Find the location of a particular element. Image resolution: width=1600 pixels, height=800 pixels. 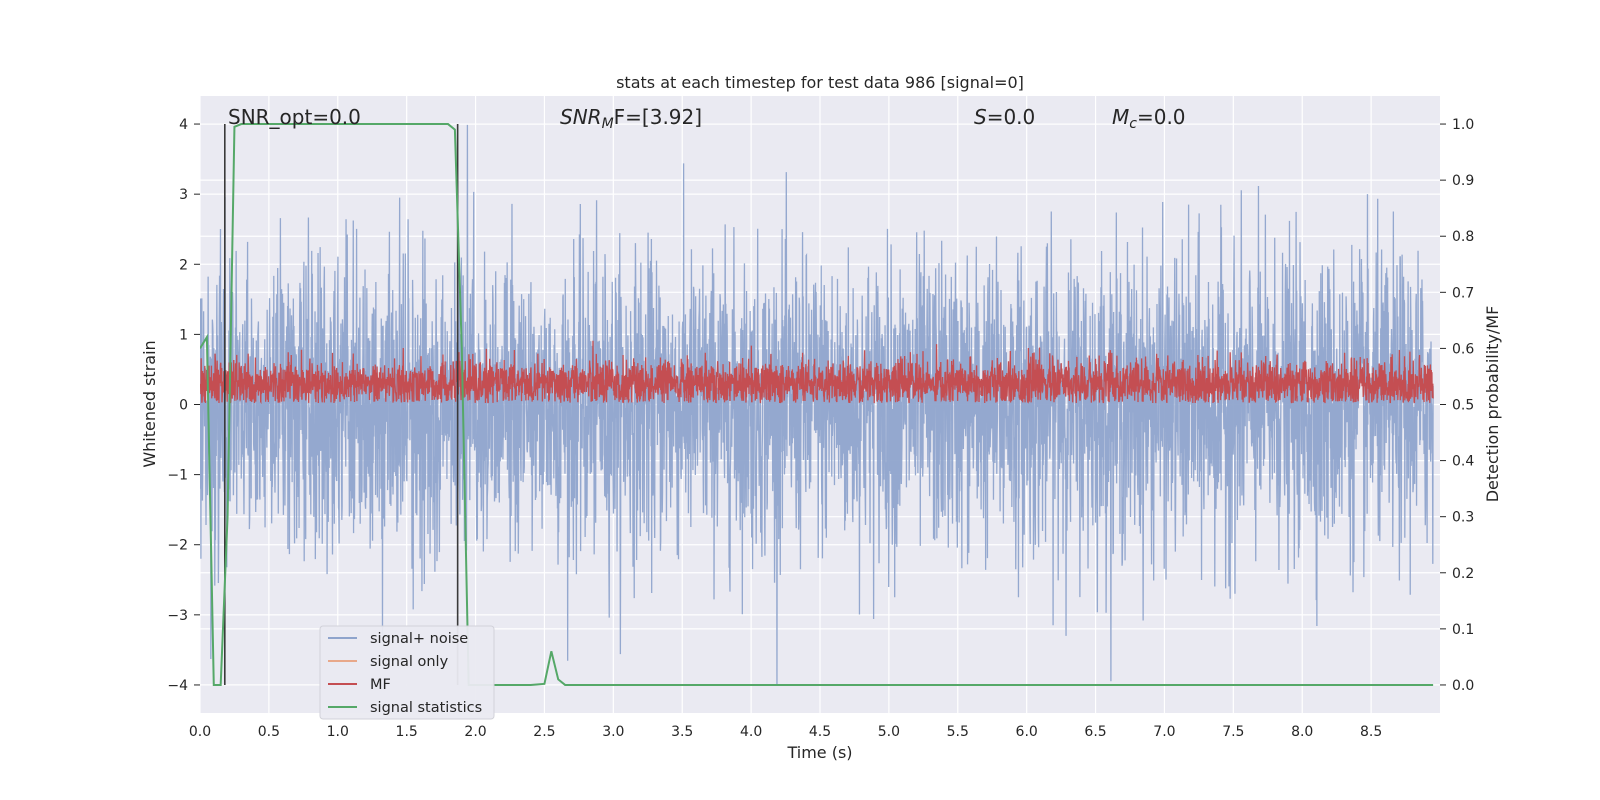

x-tick-label-8: 4.0 is located at coordinates (751, 732).